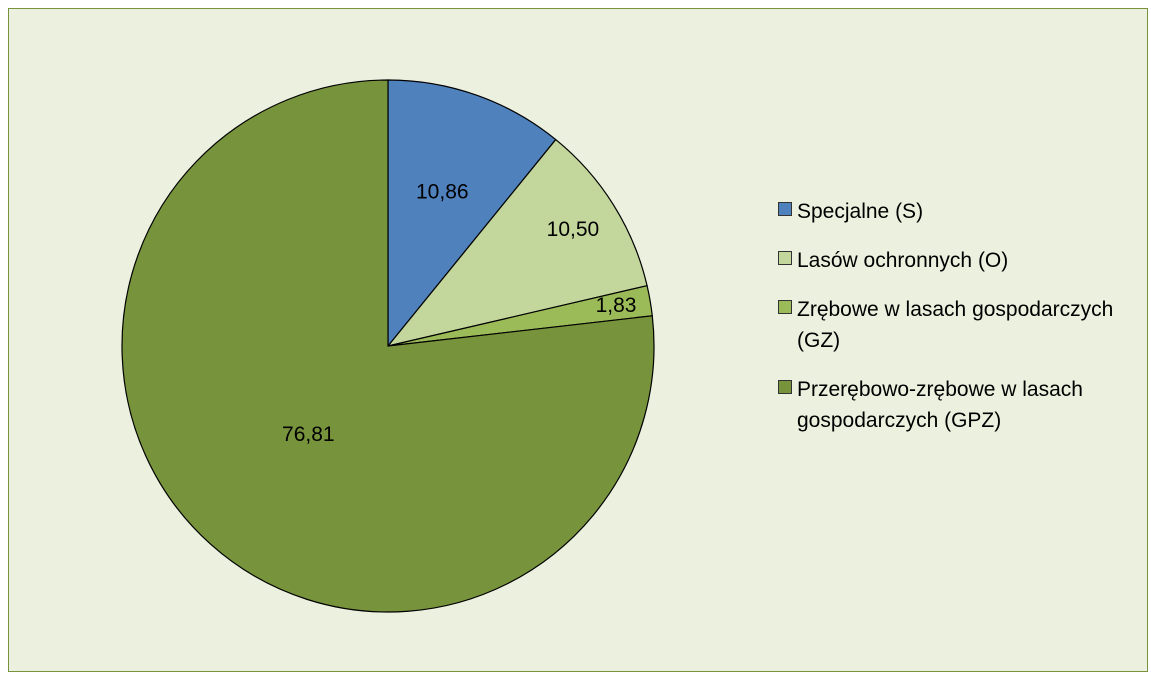 Image resolution: width=1151 pixels, height=675 pixels. What do you see at coordinates (573, 229) in the screenshot?
I see `data-label: 10,50` at bounding box center [573, 229].